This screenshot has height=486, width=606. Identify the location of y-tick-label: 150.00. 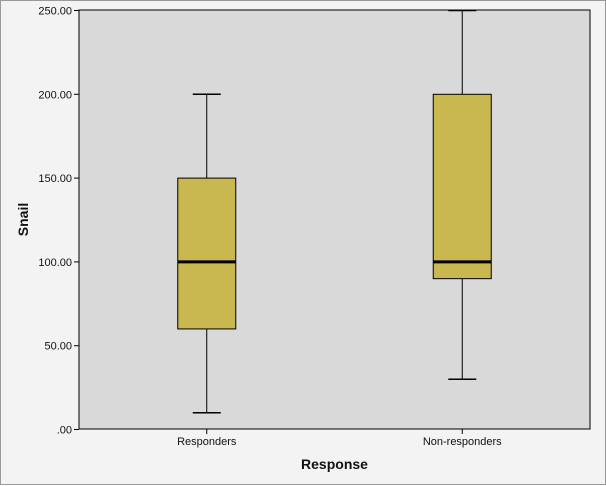
(55, 179).